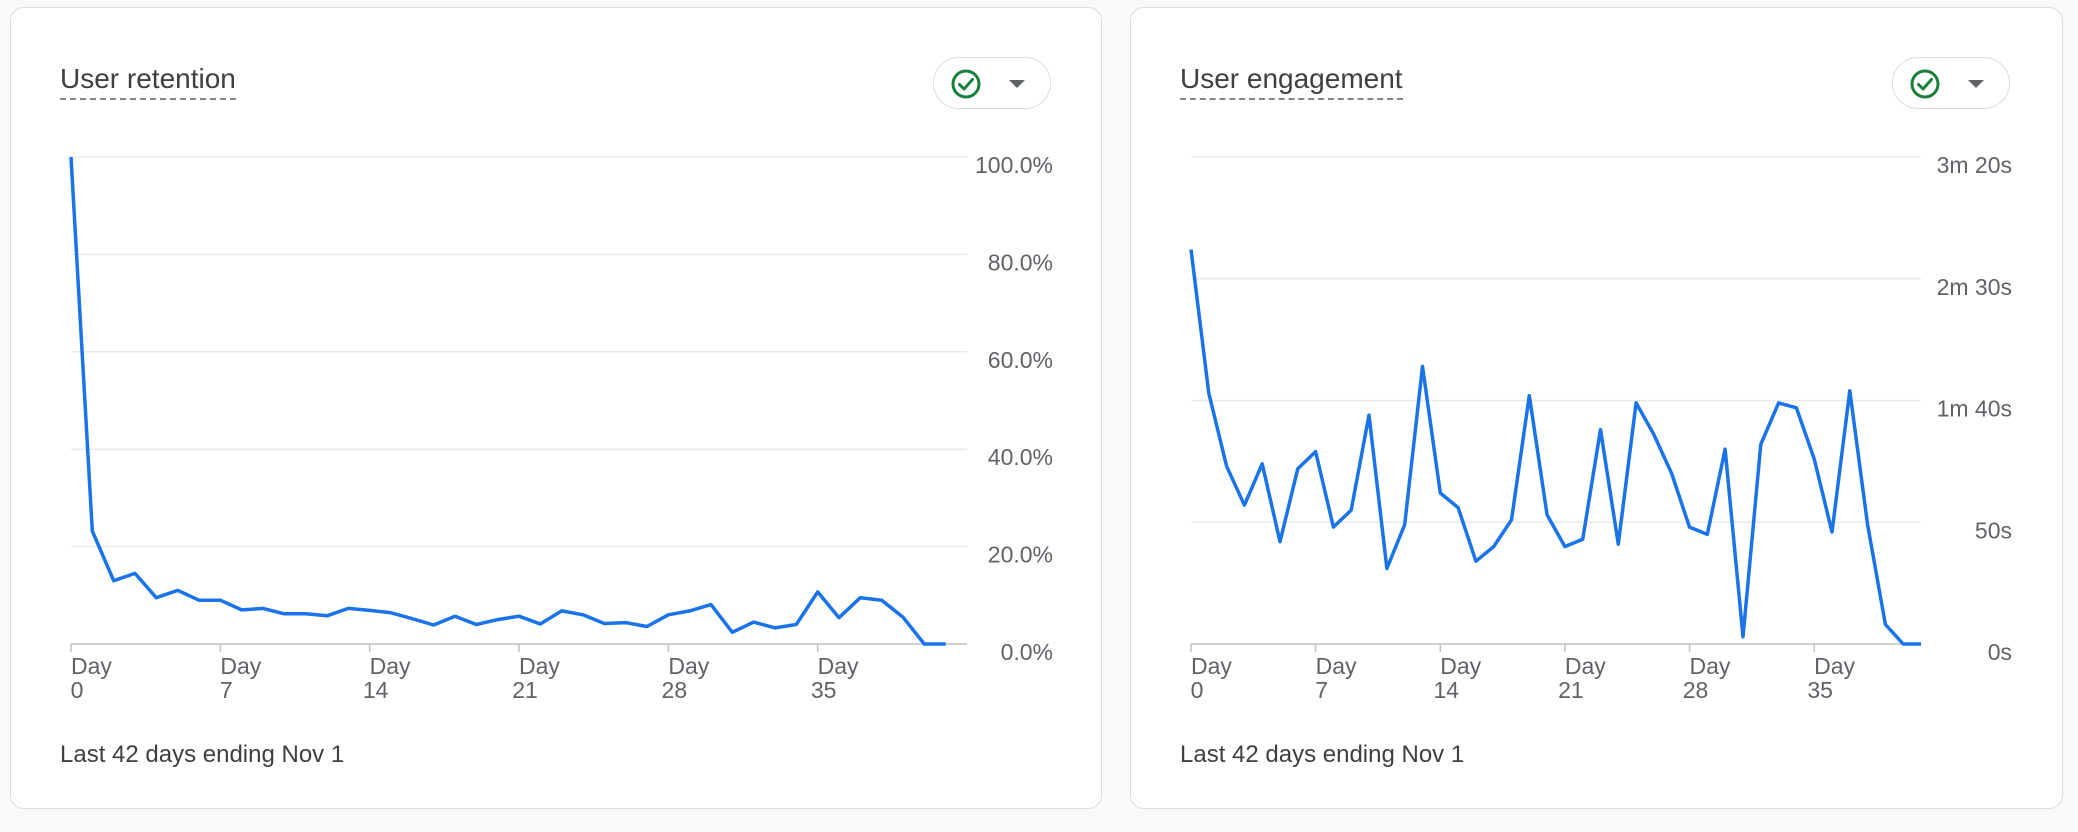 The image size is (2078, 832). I want to click on y-tick-label: 3m 20s, so click(1974, 165).